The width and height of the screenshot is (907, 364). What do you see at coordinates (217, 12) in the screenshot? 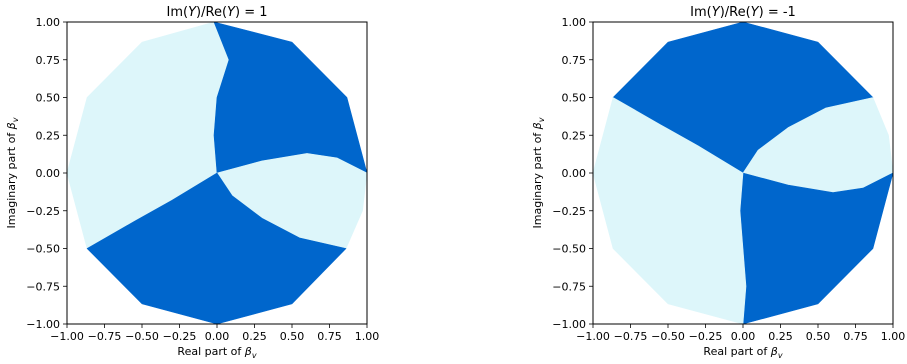
I see `chart-title: Im(Y)/Re(Y) = 1` at bounding box center [217, 12].